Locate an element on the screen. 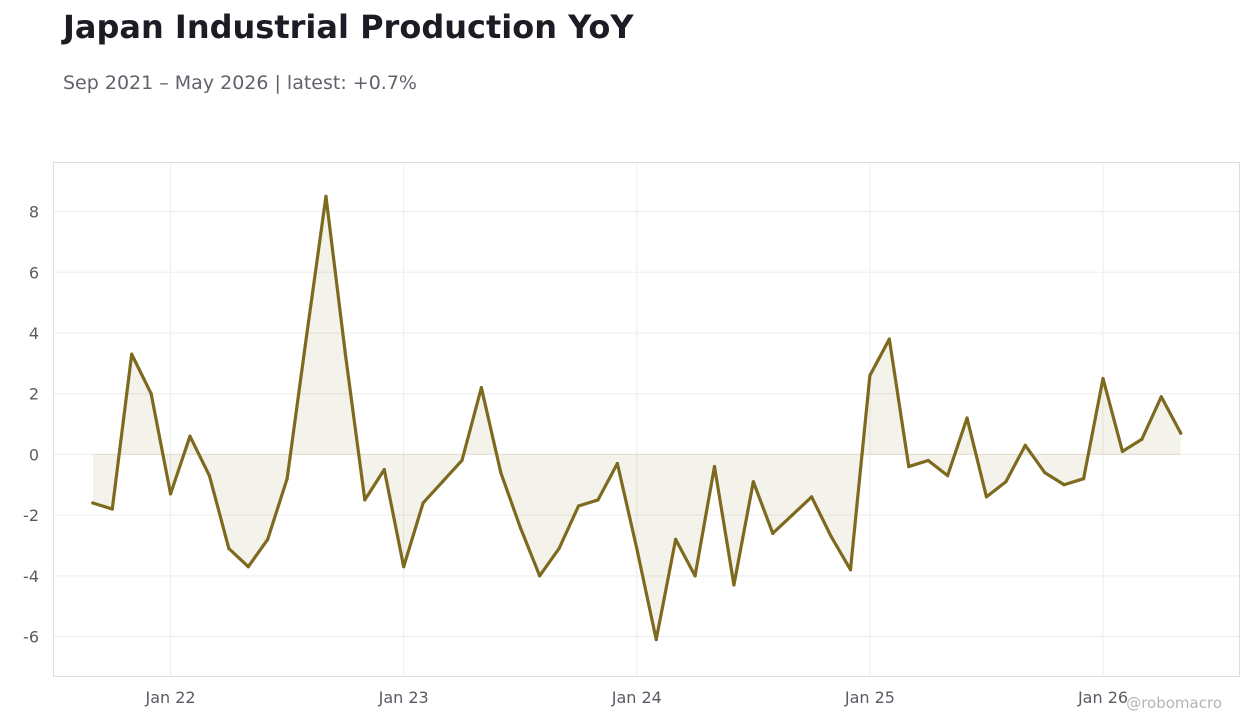  y-tick-label: 8 is located at coordinates (34, 212).